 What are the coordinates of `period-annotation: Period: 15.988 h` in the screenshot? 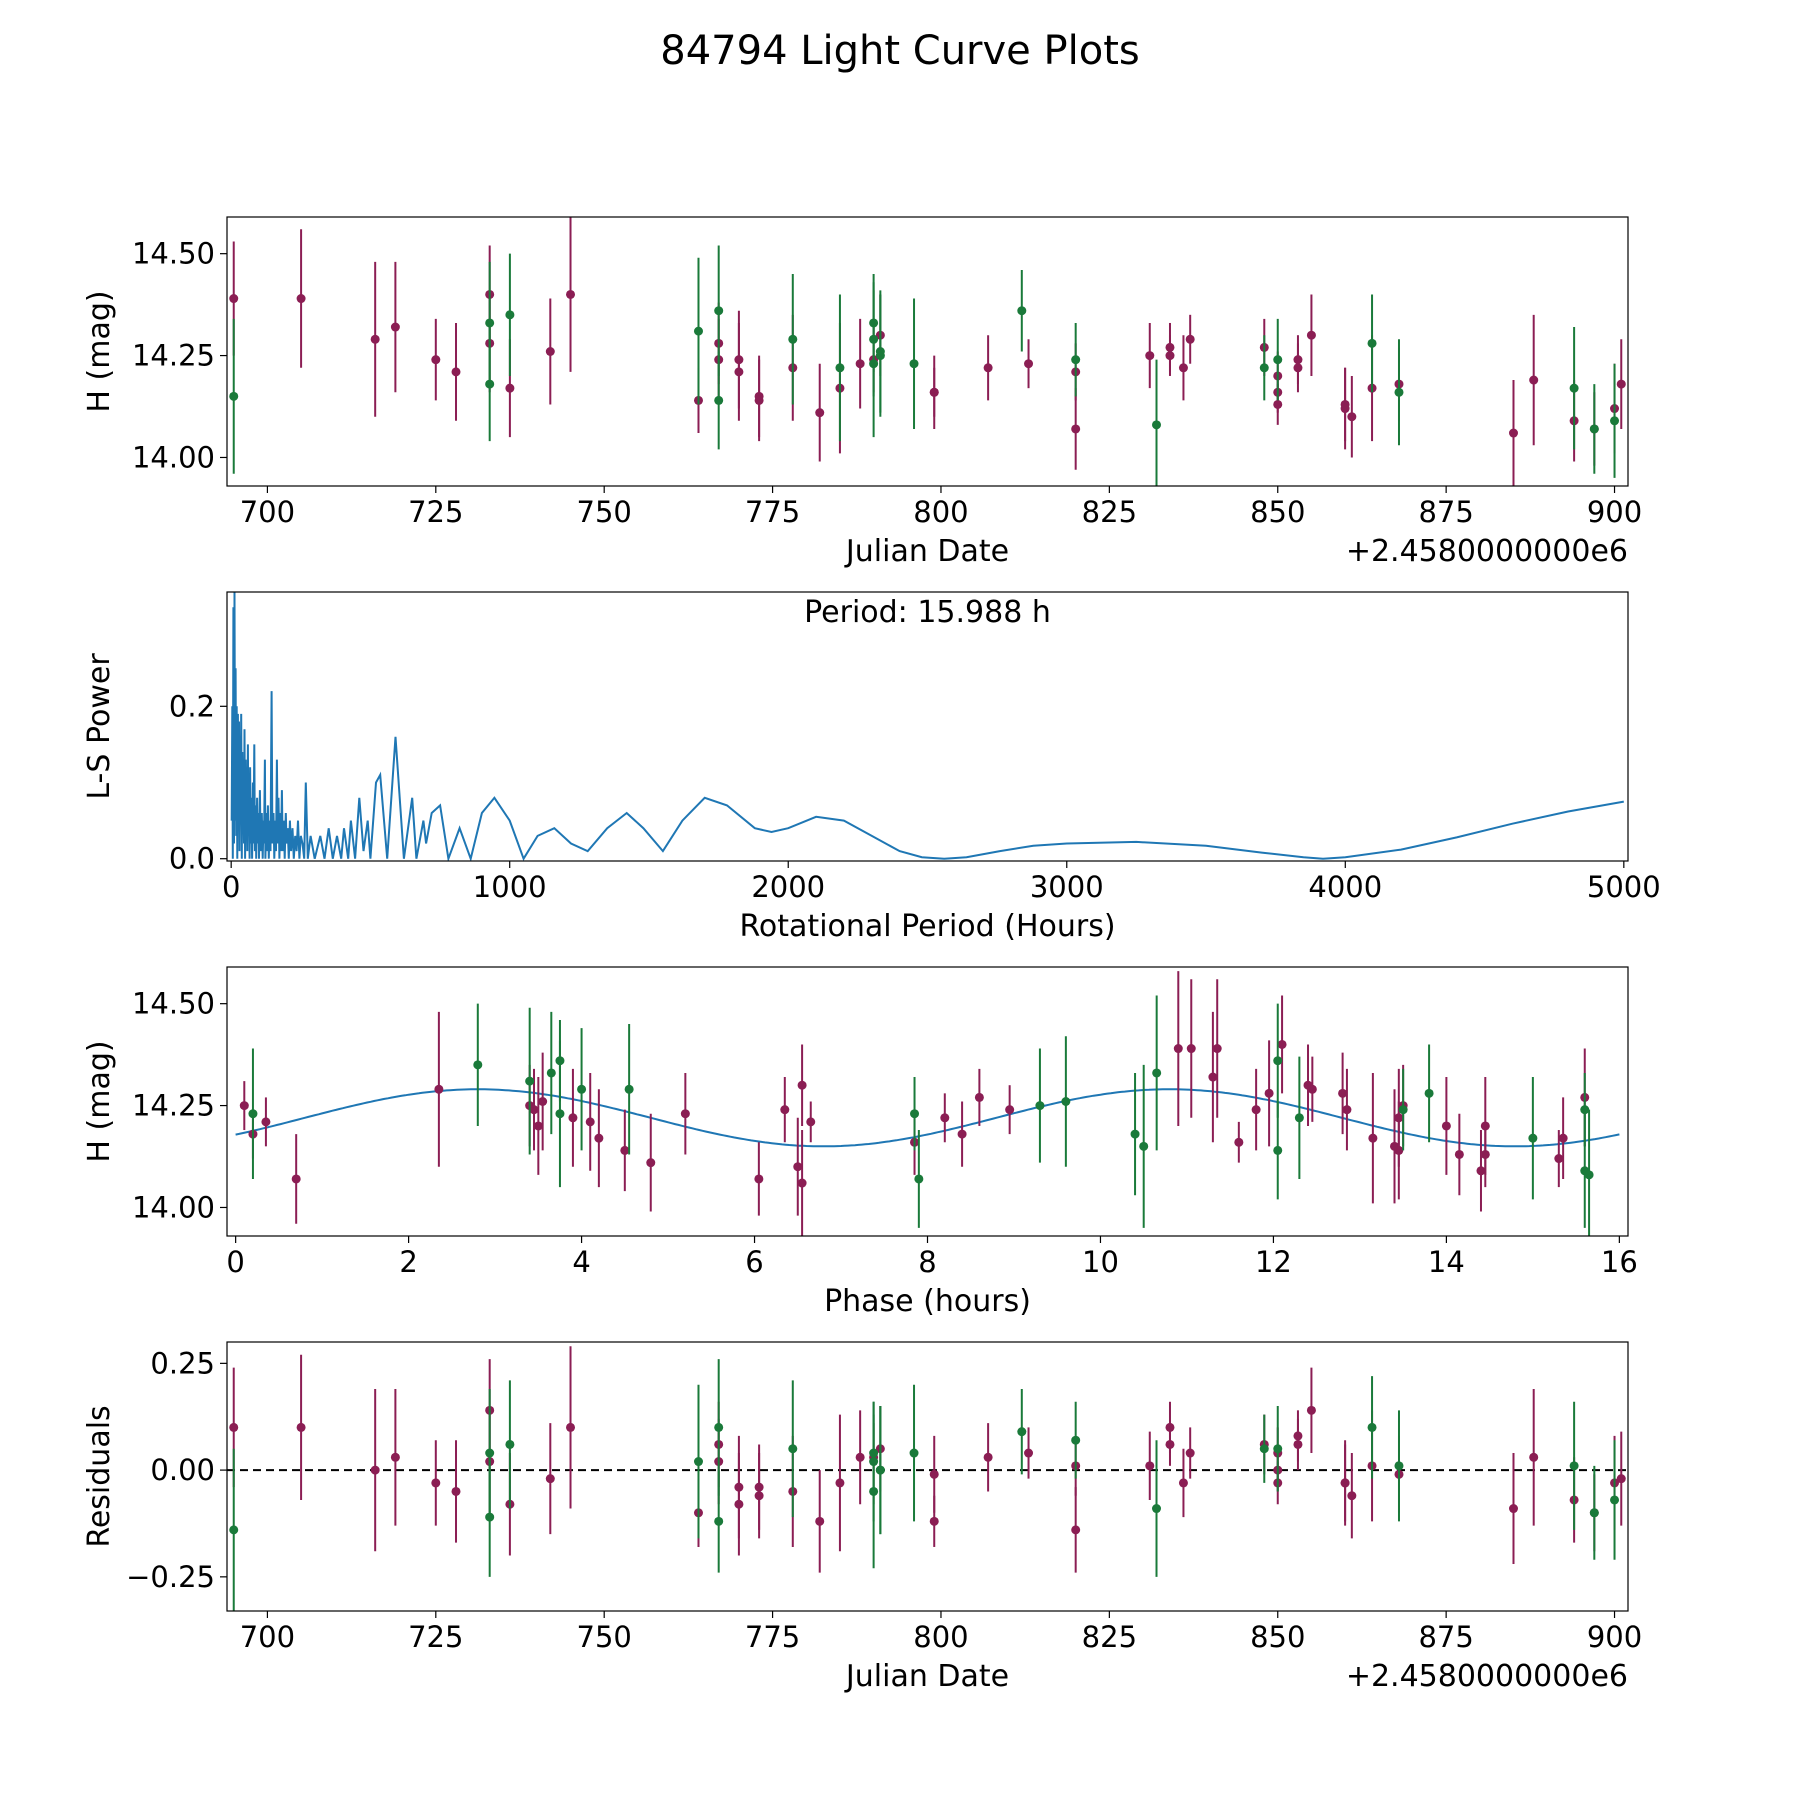 It's located at (927, 612).